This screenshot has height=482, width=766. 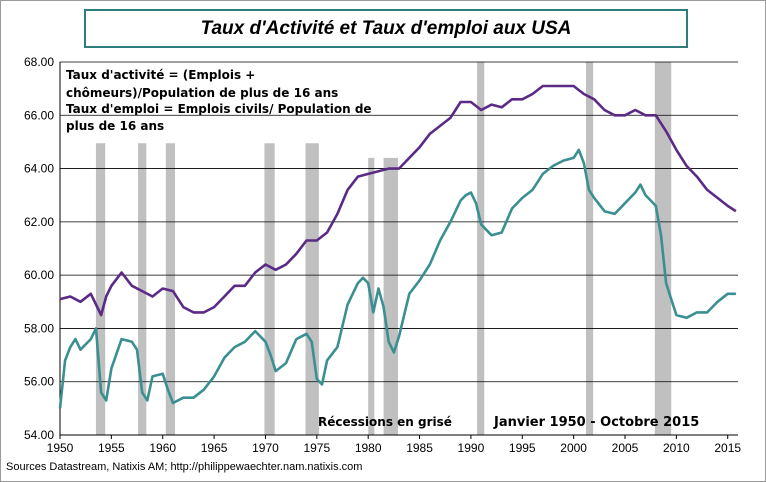 What do you see at coordinates (471, 448) in the screenshot?
I see `x-tick-label-8: 1990` at bounding box center [471, 448].